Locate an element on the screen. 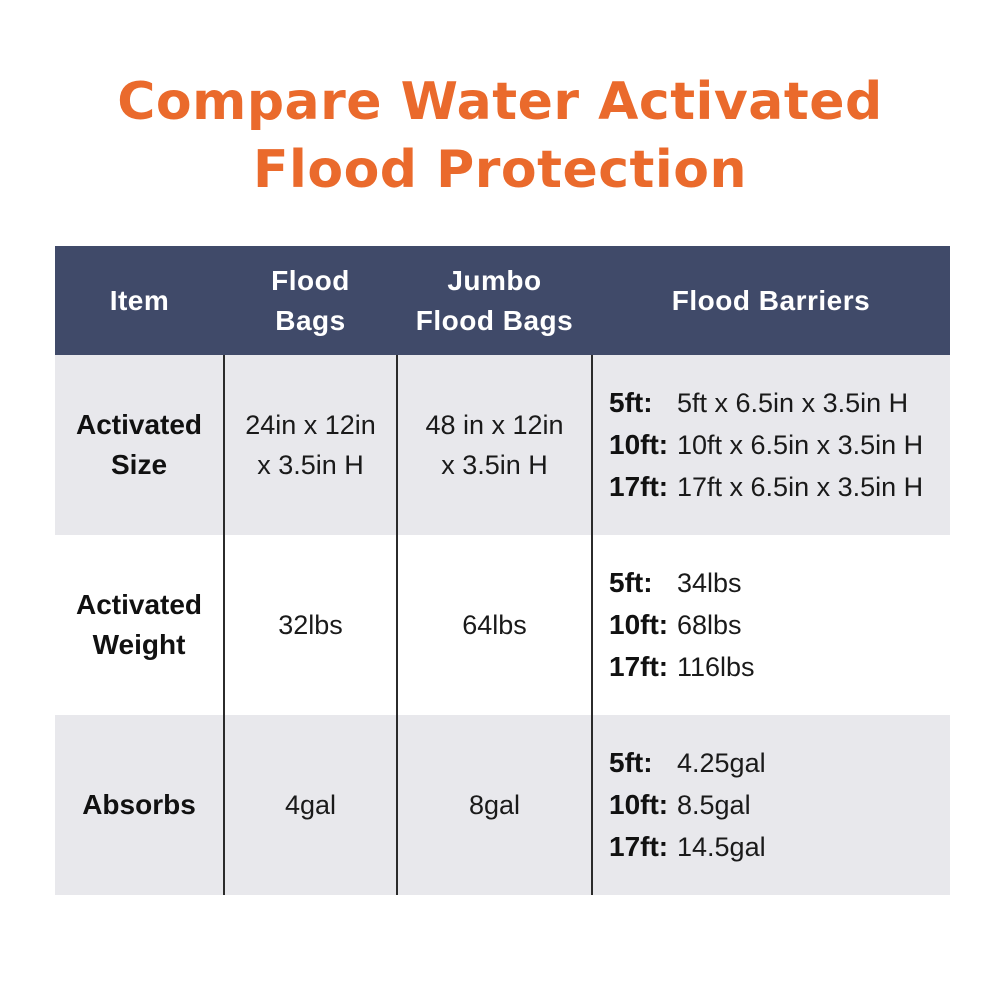  barrier-value: 116lbs is located at coordinates (716, 667).